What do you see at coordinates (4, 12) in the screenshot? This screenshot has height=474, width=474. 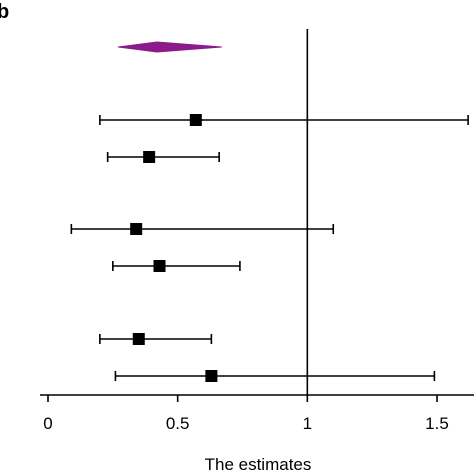 I see `panel-label: b` at bounding box center [4, 12].